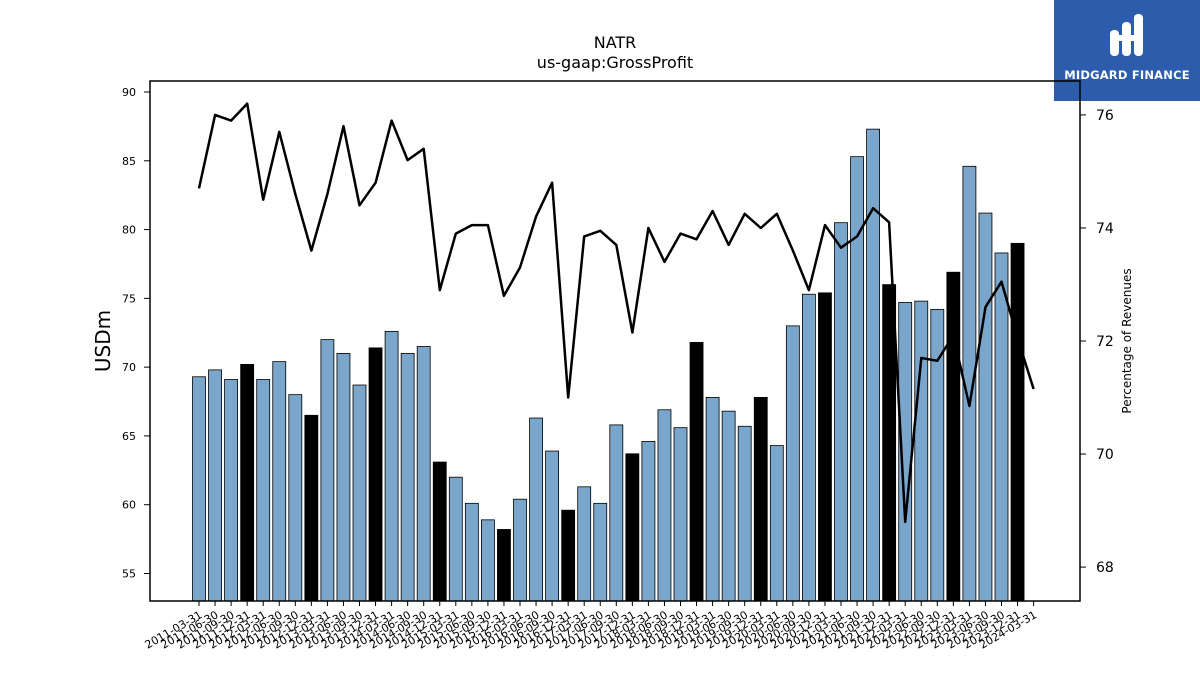  Describe the element at coordinates (136, 333) in the screenshot. I see `y-axis-left: 55 60 65 70 75 80 85 90` at that location.